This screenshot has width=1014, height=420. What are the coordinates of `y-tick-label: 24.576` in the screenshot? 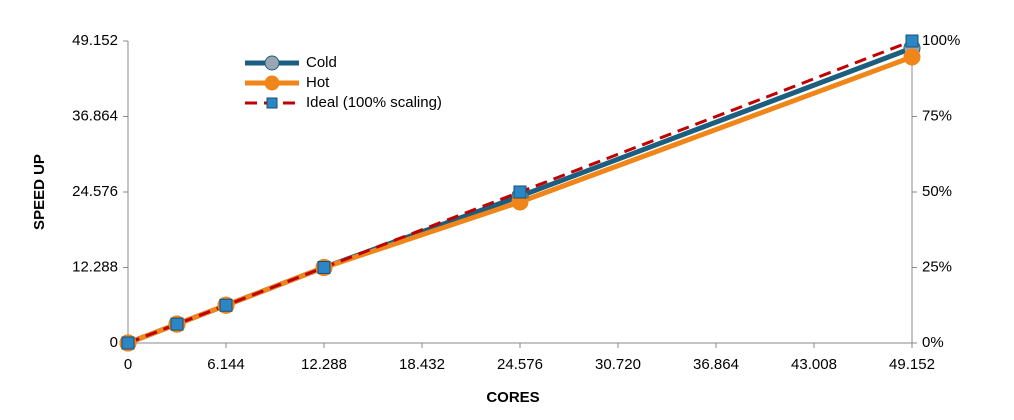 It's located at (95, 191).